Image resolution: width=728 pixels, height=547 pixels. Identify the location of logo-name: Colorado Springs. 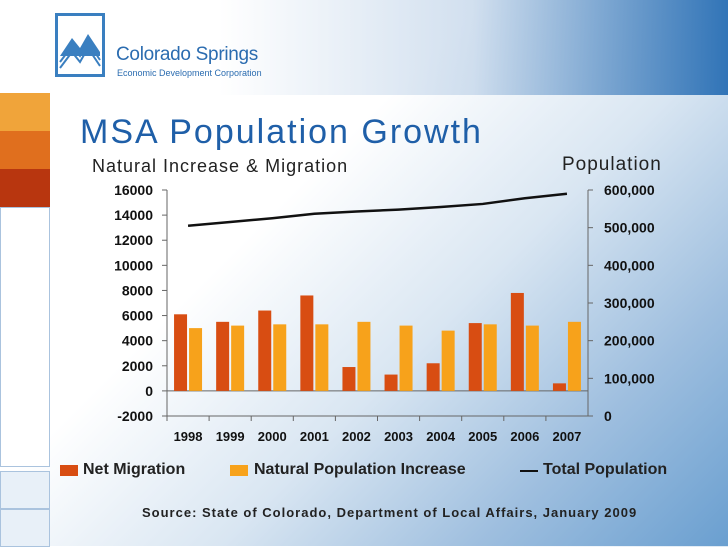
(187, 54).